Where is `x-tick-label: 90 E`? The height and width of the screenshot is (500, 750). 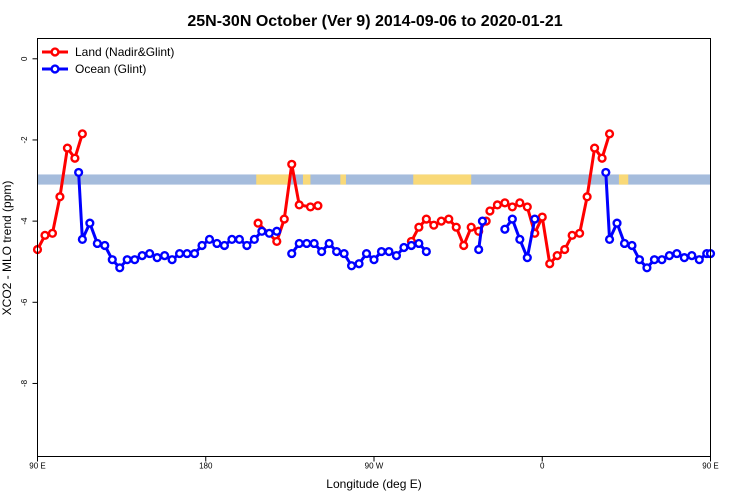
x-tick-label: 90 E is located at coordinates (37, 466).